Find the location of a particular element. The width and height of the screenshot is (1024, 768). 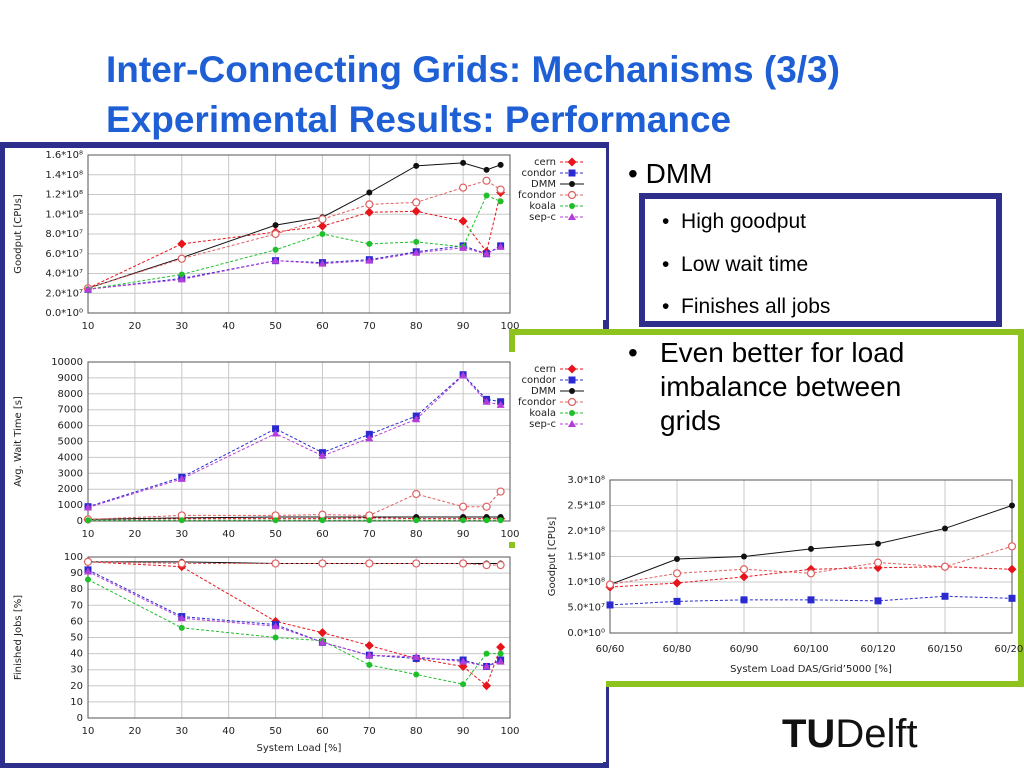

y-tick-label: 80 is located at coordinates (76, 589).